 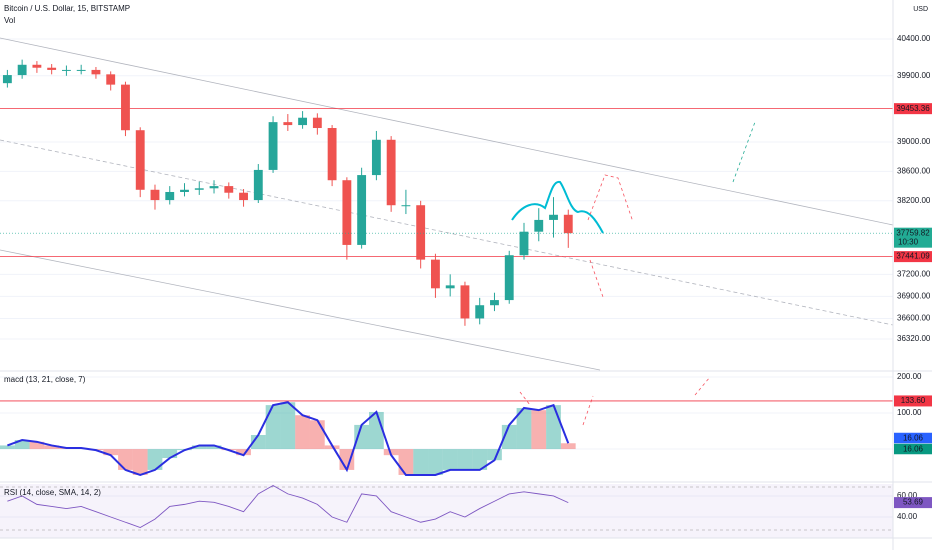 What do you see at coordinates (909, 412) in the screenshot?
I see `y-tick-label: 100.00` at bounding box center [909, 412].